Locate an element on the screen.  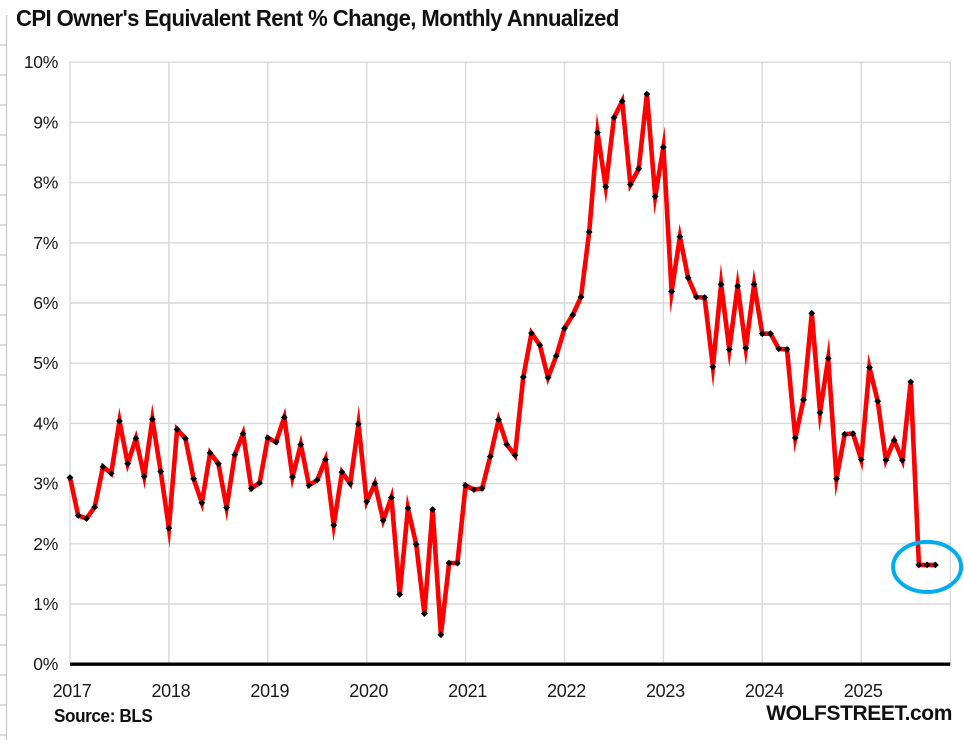
y-tick-label: 6% is located at coordinates (45, 303).